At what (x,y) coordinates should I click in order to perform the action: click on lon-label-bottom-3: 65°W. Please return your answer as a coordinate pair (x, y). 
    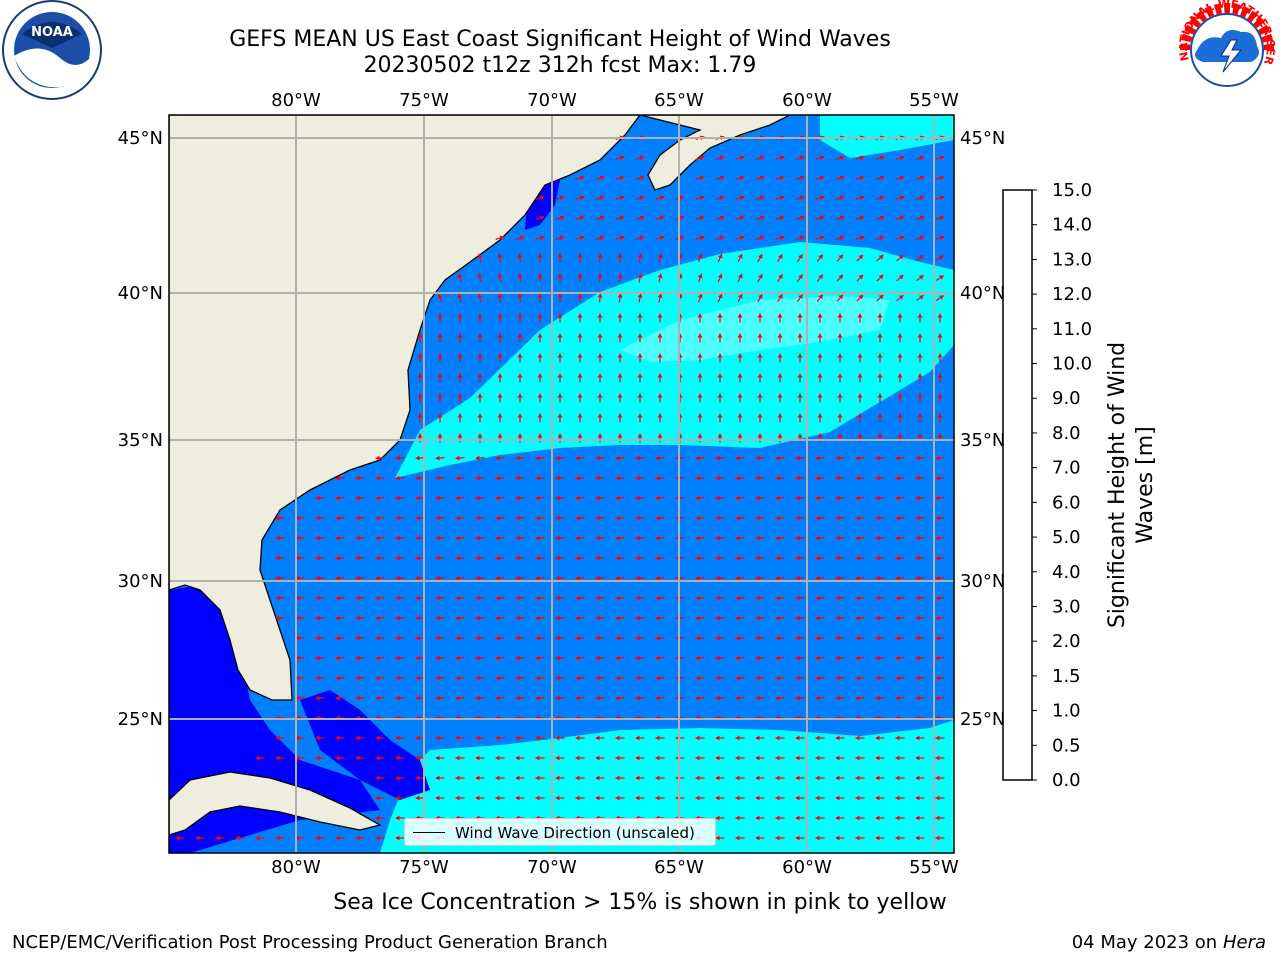
    Looking at the image, I should click on (679, 867).